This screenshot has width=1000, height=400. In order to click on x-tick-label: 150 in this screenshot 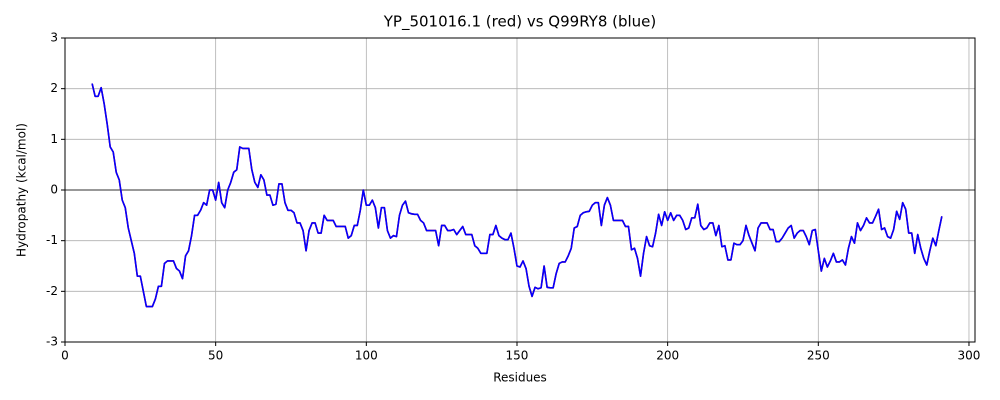, I will do `click(517, 356)`.